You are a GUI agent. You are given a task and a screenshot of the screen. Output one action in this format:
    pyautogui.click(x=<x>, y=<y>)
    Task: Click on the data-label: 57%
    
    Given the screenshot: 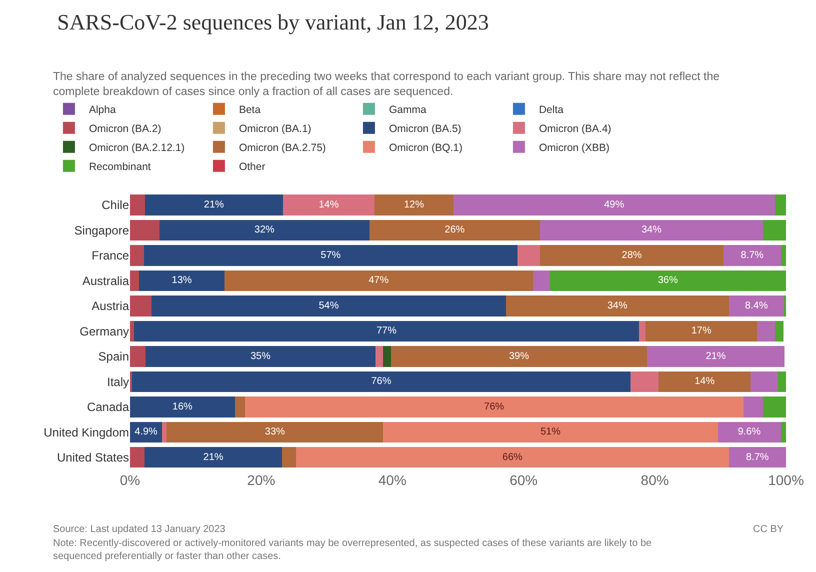 What is the action you would take?
    pyautogui.click(x=330, y=255)
    